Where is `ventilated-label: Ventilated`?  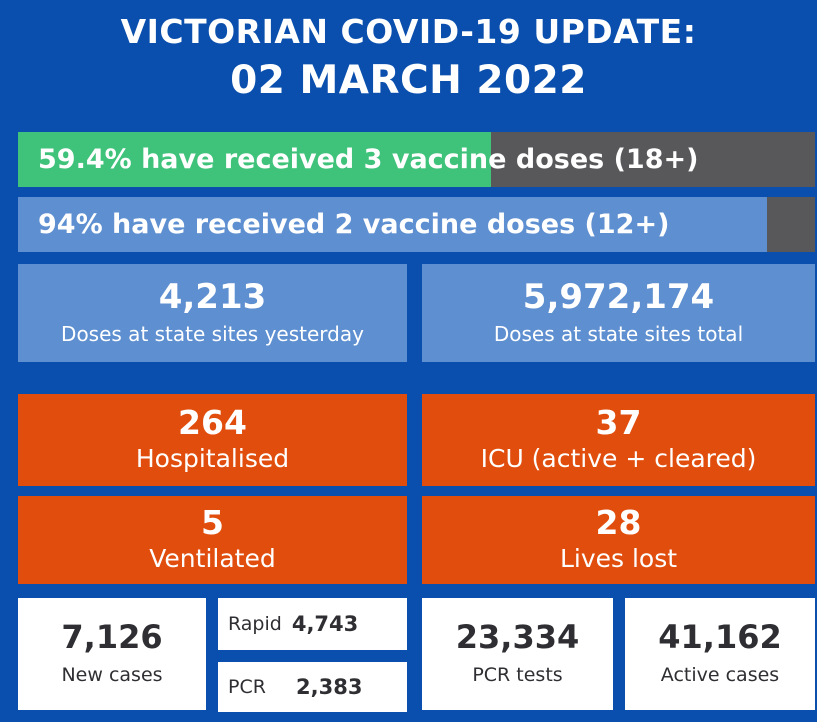
ventilated-label: Ventilated is located at coordinates (212, 558).